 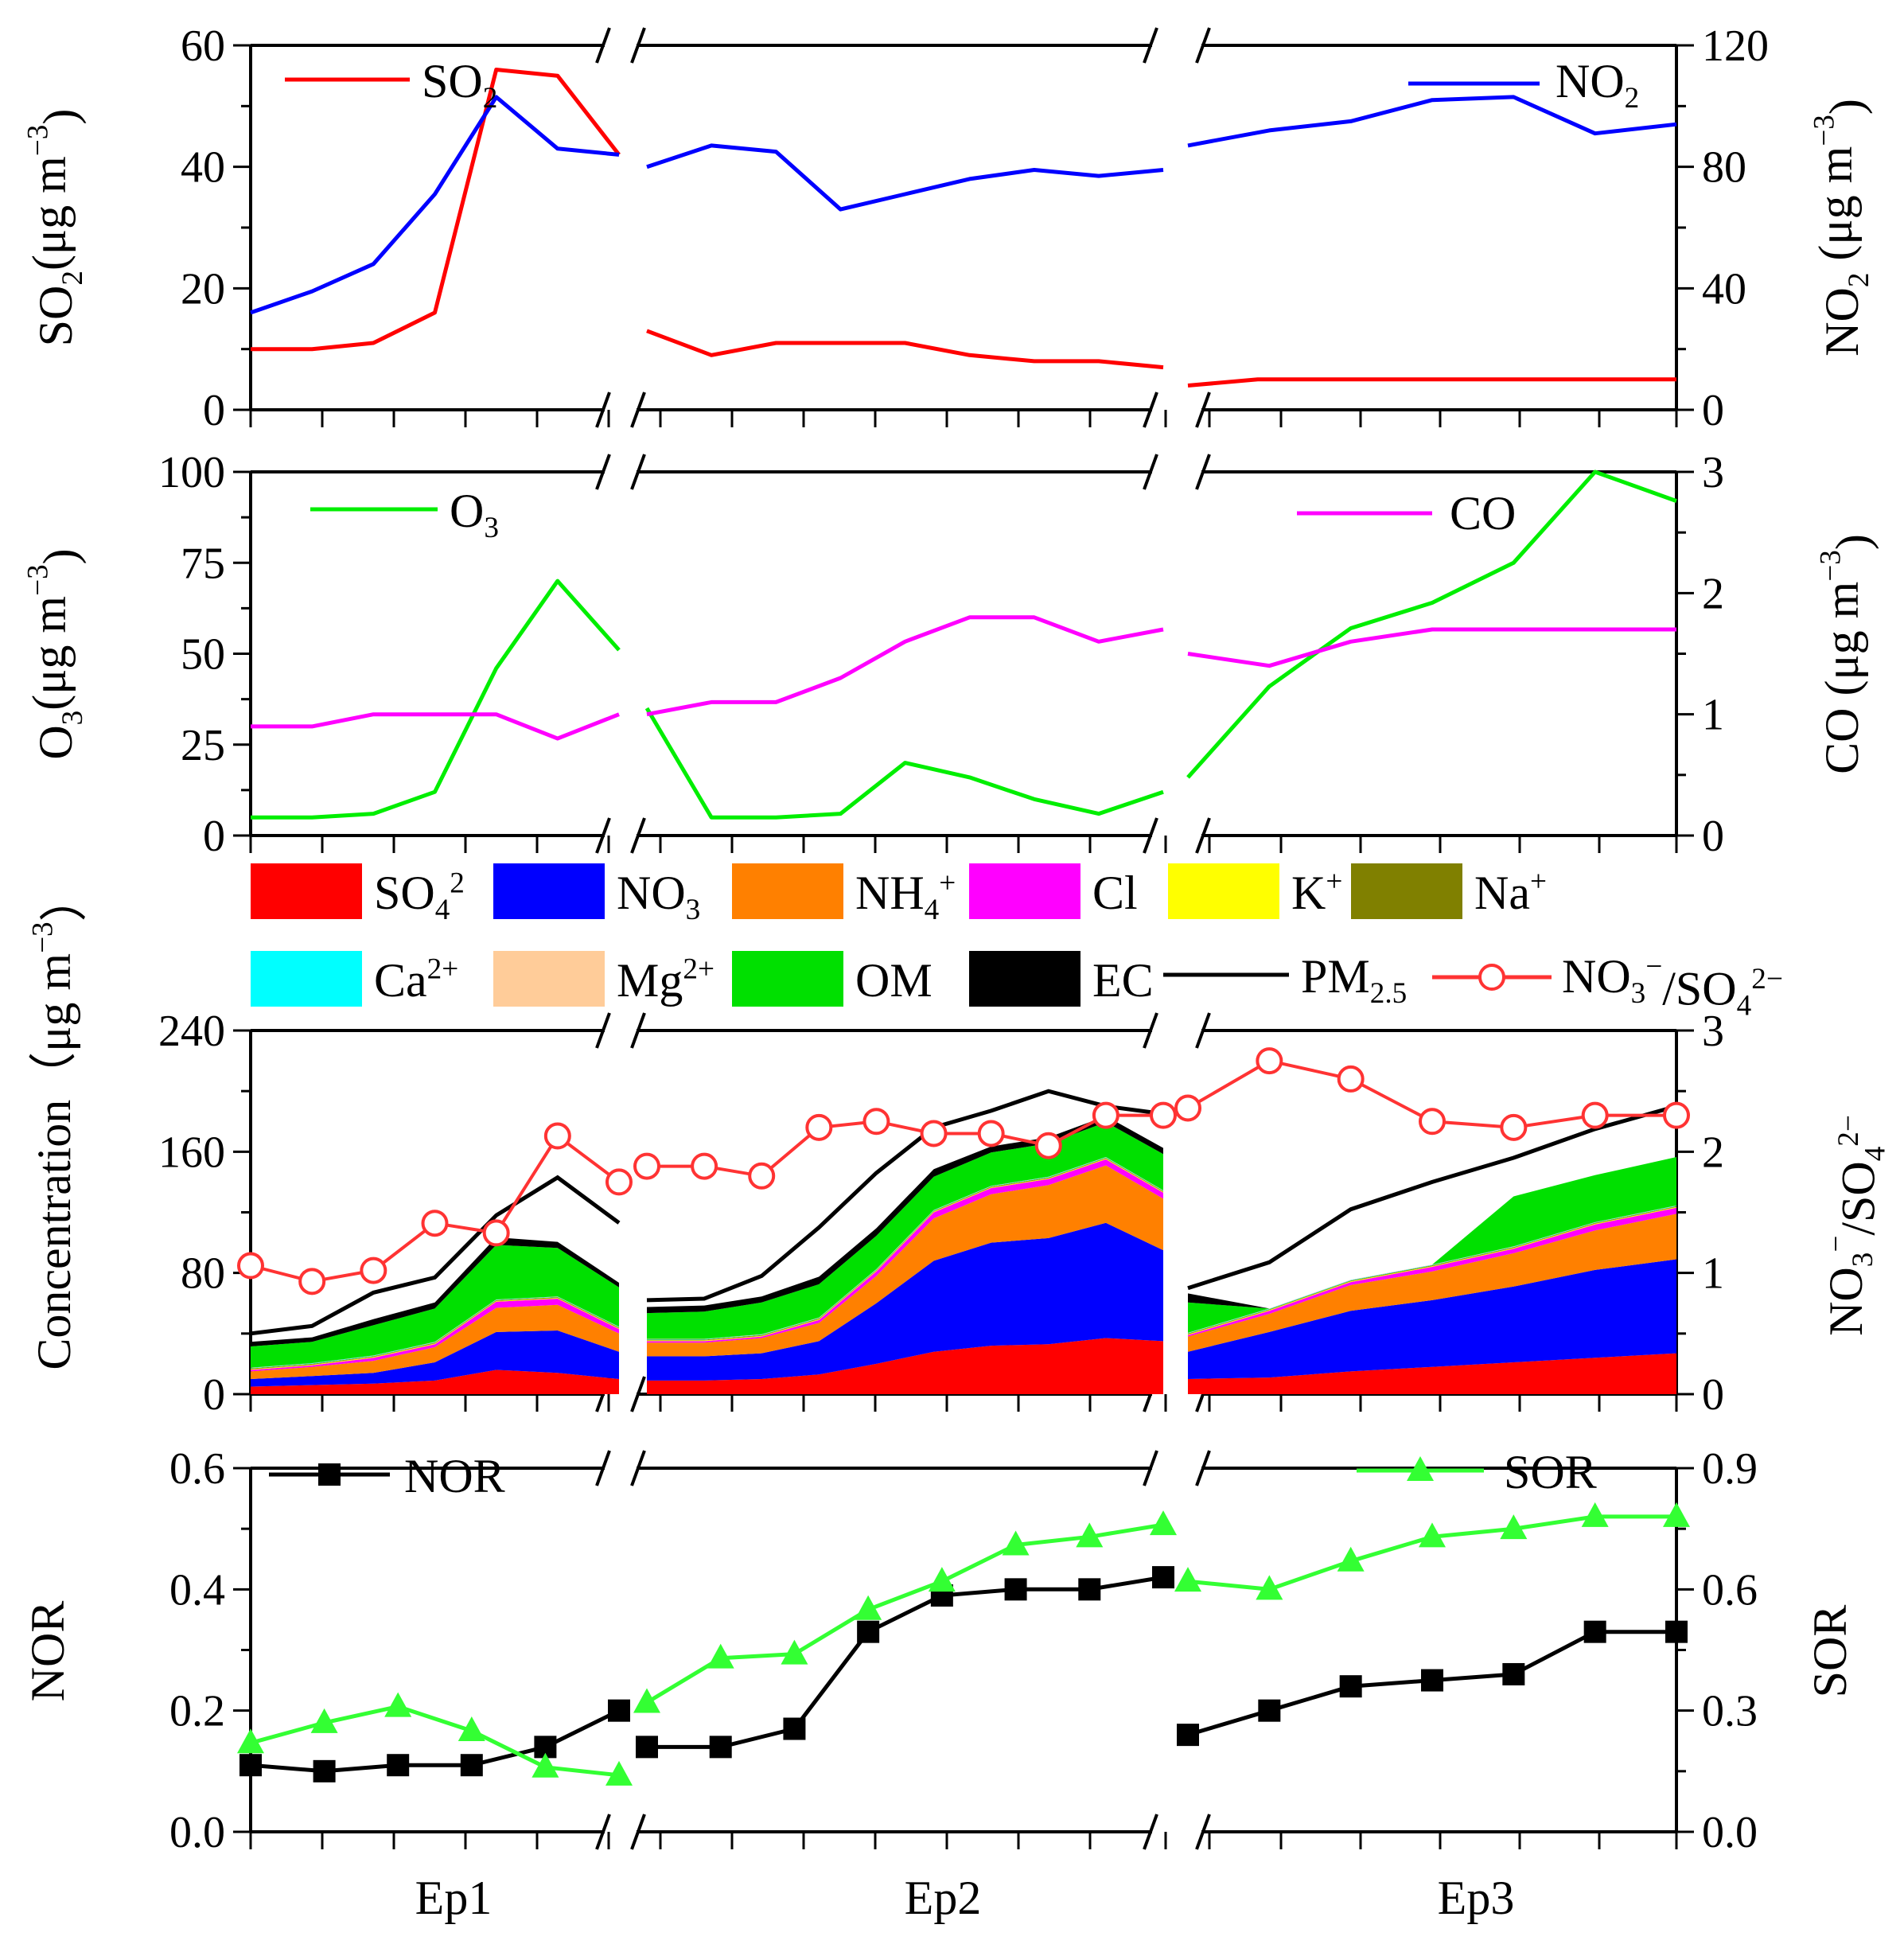 What do you see at coordinates (1847, 654) in the screenshot?
I see `y-right-axis-label: CO (μg m−3)` at bounding box center [1847, 654].